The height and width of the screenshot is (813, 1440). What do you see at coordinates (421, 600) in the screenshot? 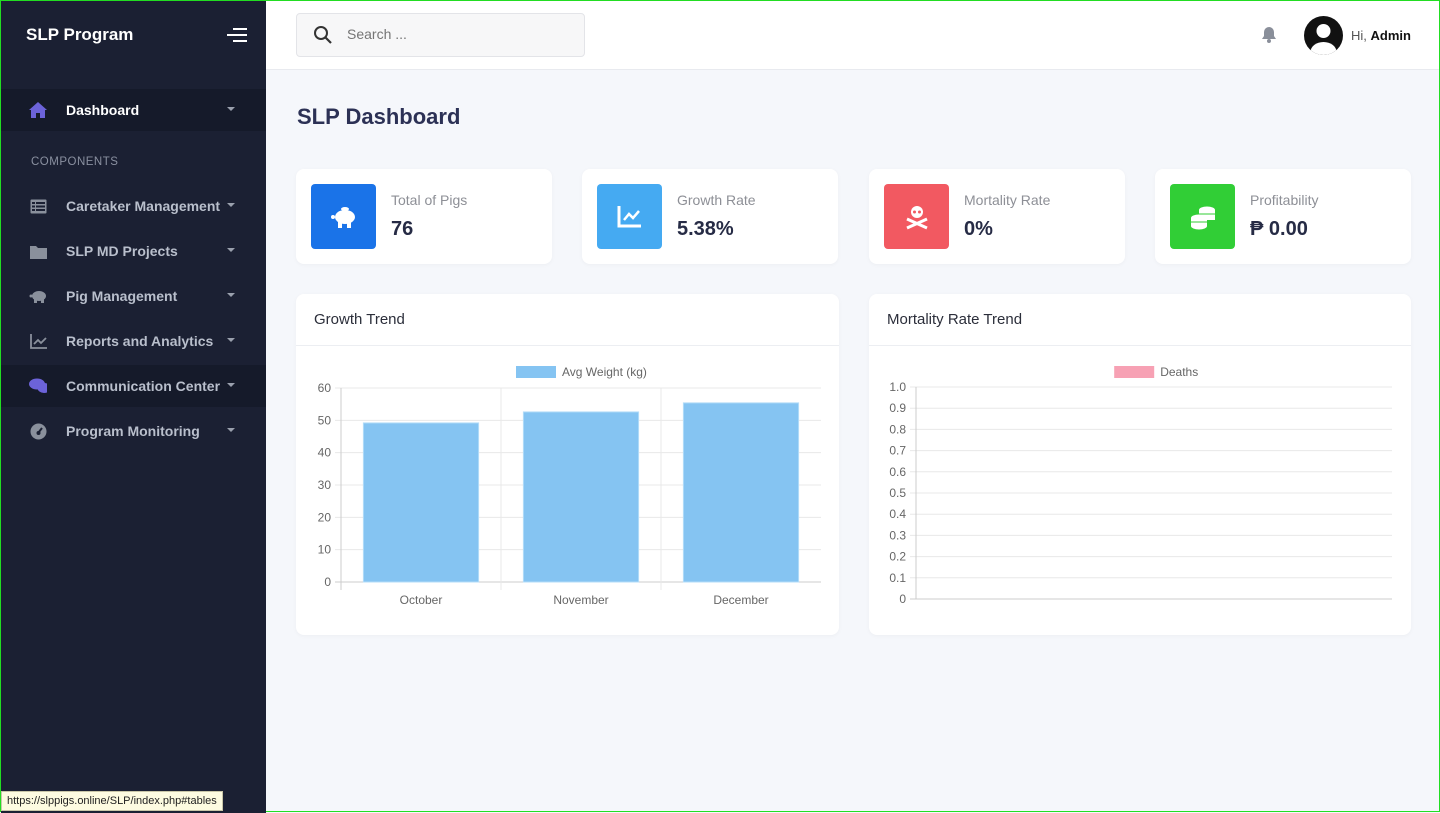
I see `x-tick-label: October` at bounding box center [421, 600].